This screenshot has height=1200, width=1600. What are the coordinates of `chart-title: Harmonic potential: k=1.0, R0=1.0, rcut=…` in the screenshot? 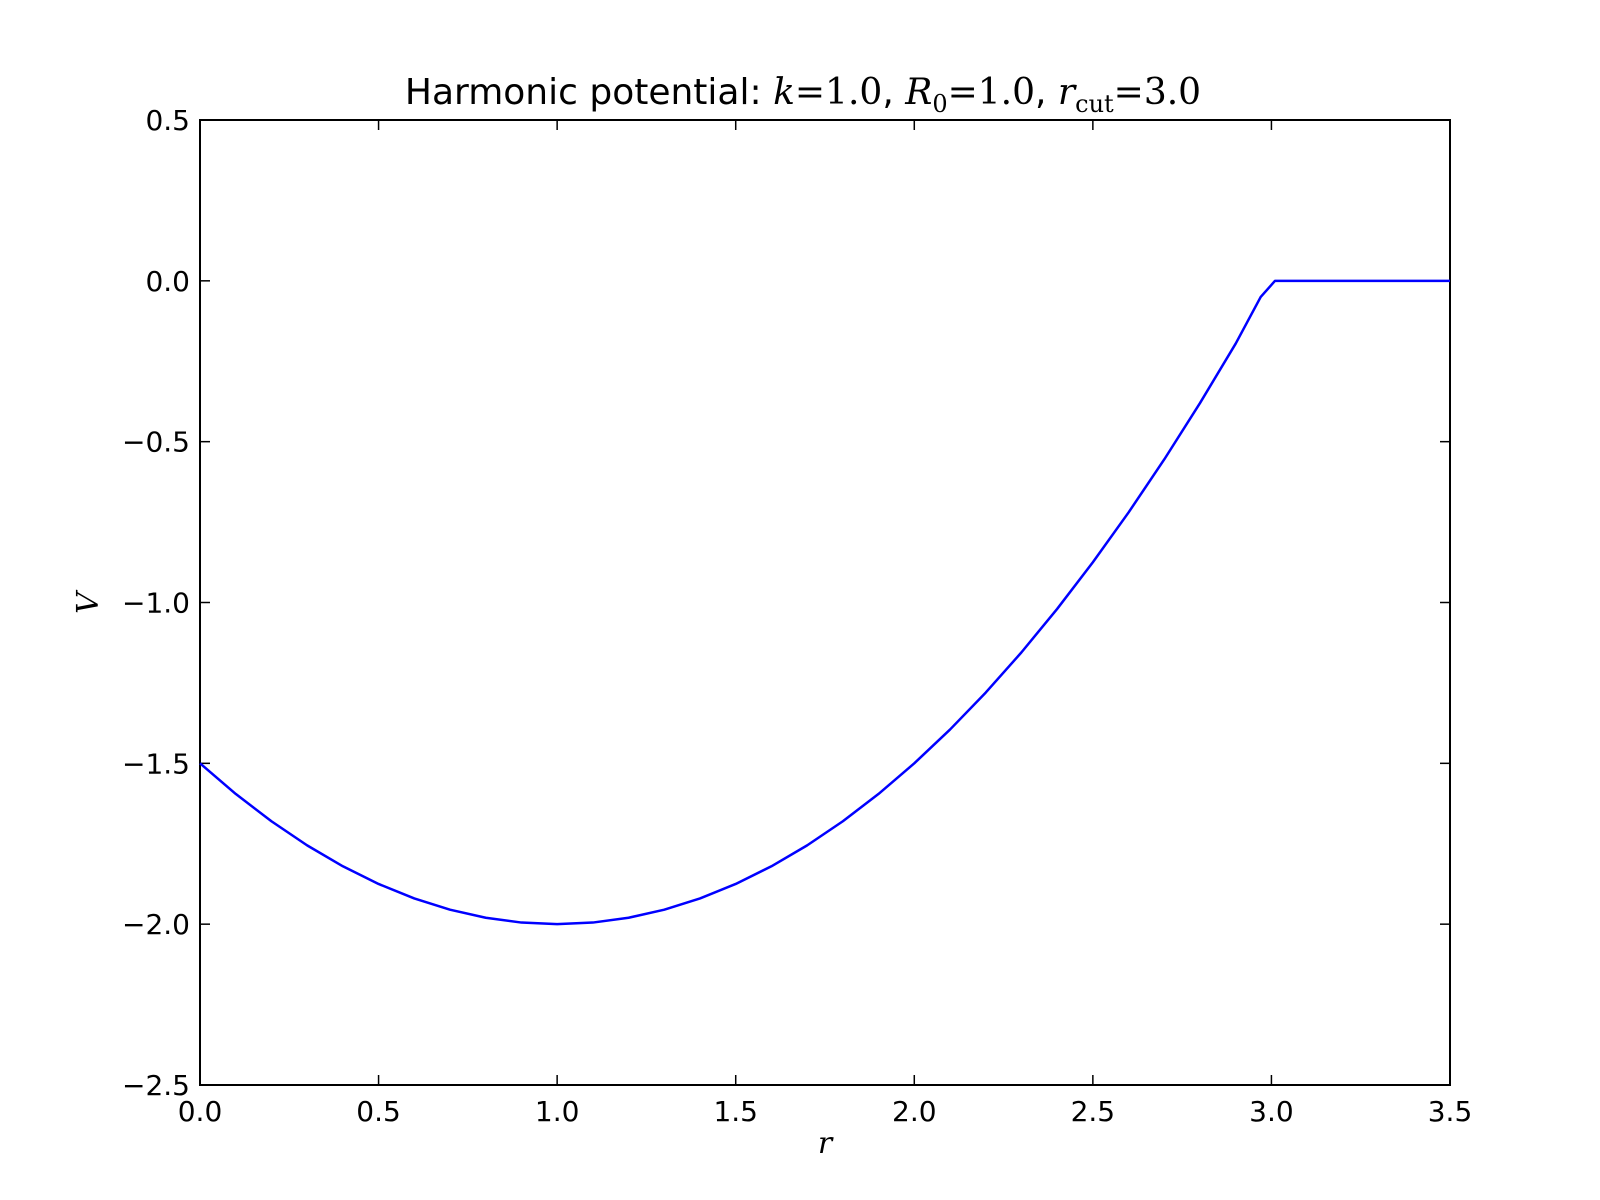 It's located at (803, 95).